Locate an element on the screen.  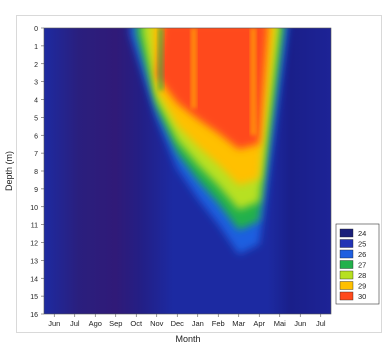
y-tick-label: 8 is located at coordinates (36, 172).